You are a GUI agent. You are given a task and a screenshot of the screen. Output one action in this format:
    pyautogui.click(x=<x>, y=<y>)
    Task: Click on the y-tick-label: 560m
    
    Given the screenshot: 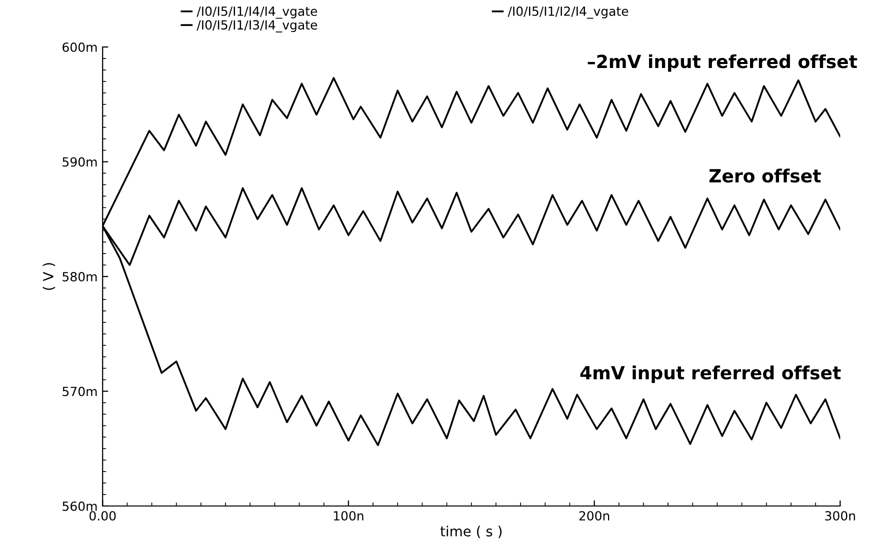 What is the action you would take?
    pyautogui.click(x=79, y=506)
    